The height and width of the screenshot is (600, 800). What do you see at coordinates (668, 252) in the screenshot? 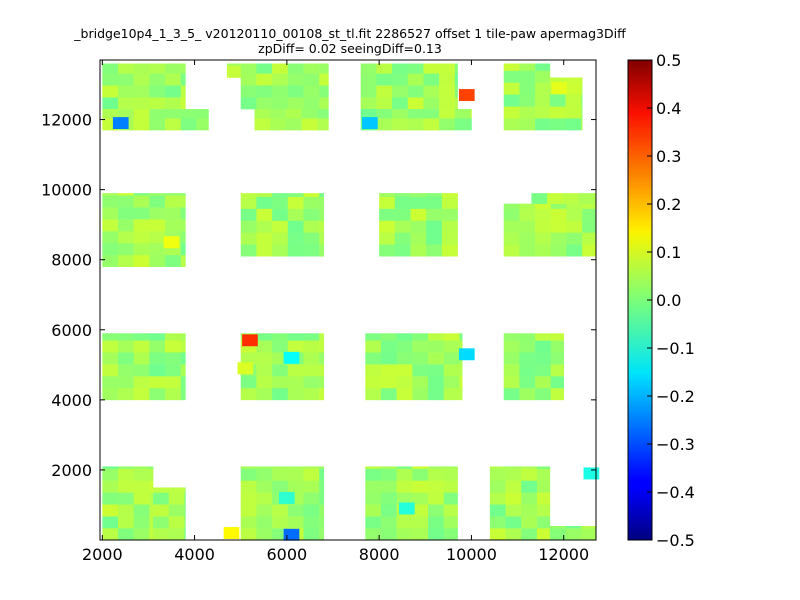
I see `colorbar-tick-label: 0.1` at bounding box center [668, 252].